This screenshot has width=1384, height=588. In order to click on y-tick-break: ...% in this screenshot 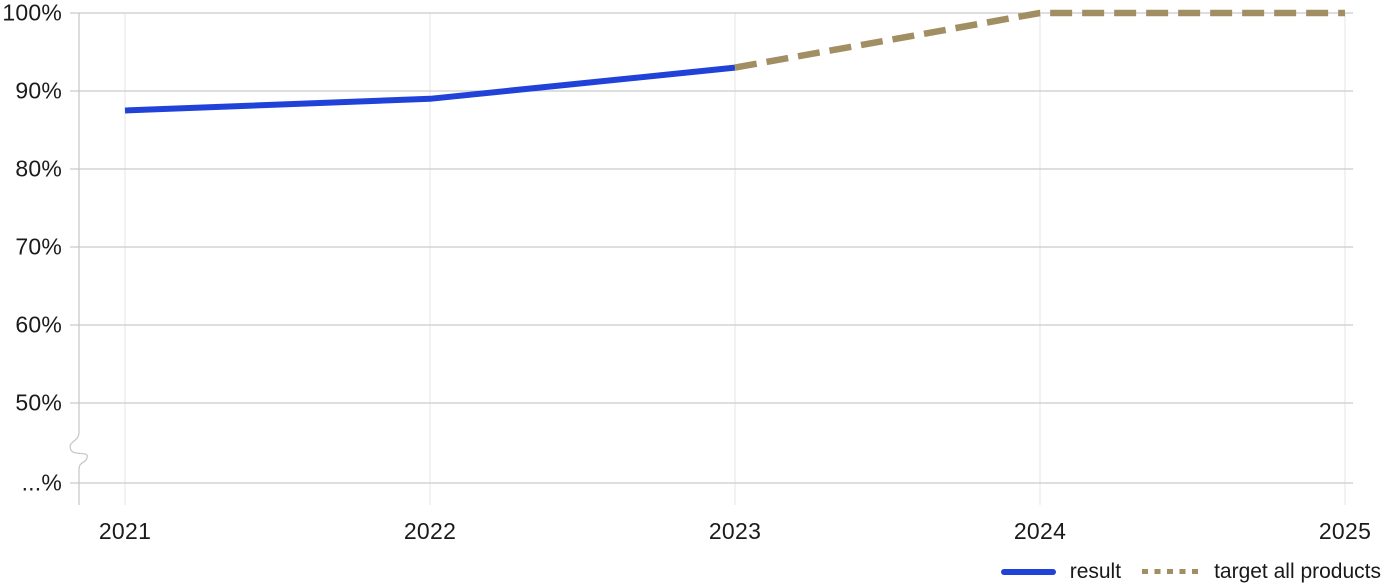, I will do `click(41, 482)`.